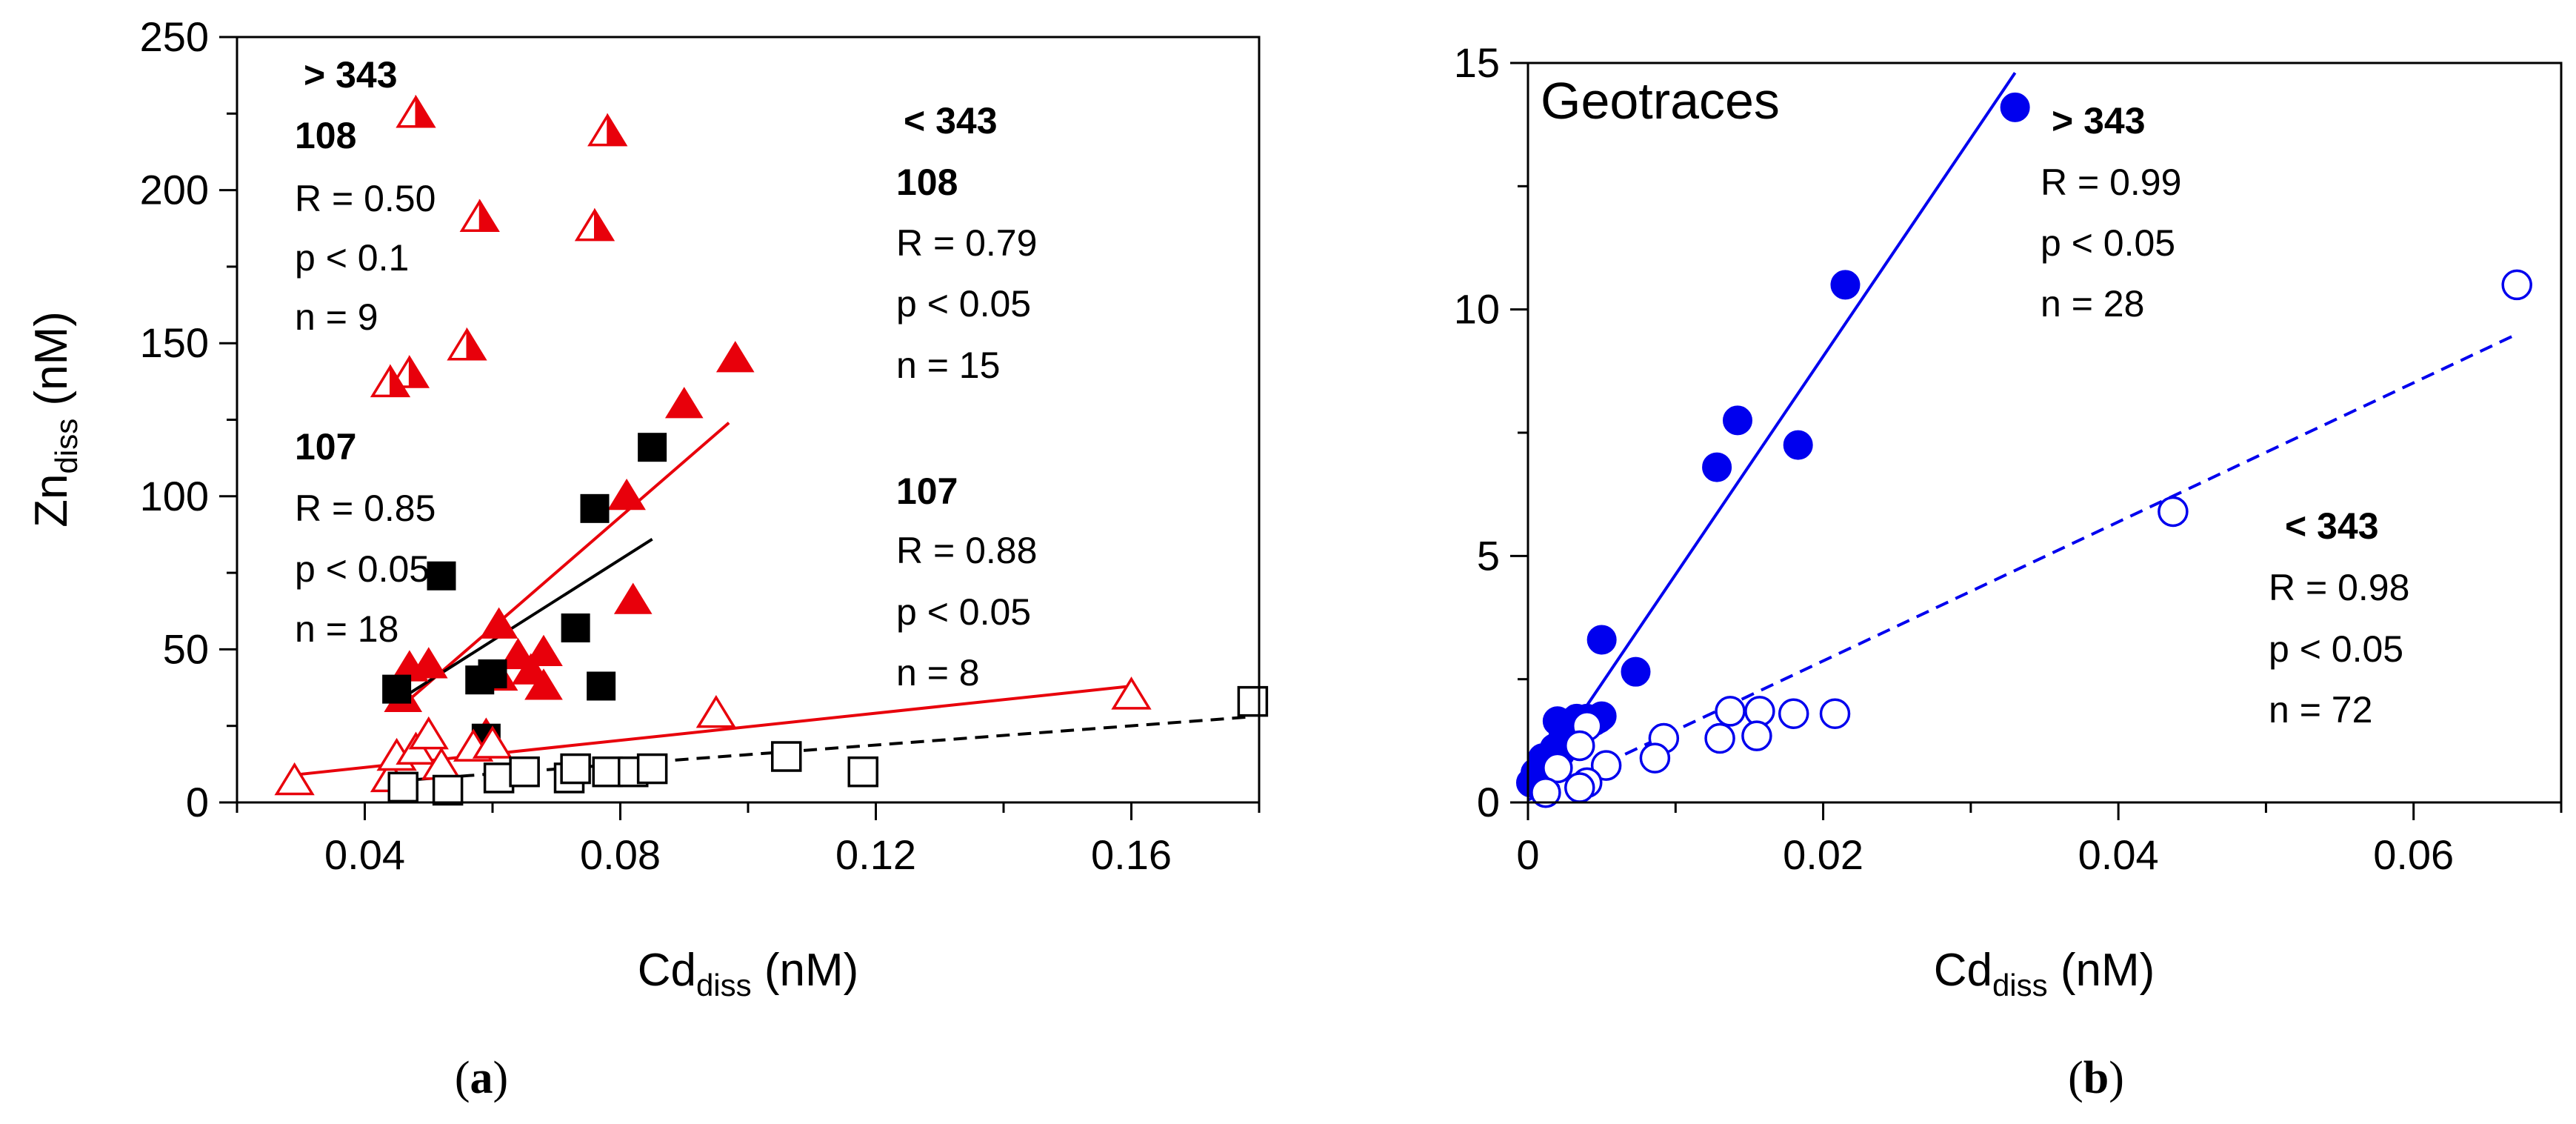 This screenshot has width=2576, height=1124. Describe the element at coordinates (488, 215) in the screenshot. I see `point-0-2-fill` at that location.